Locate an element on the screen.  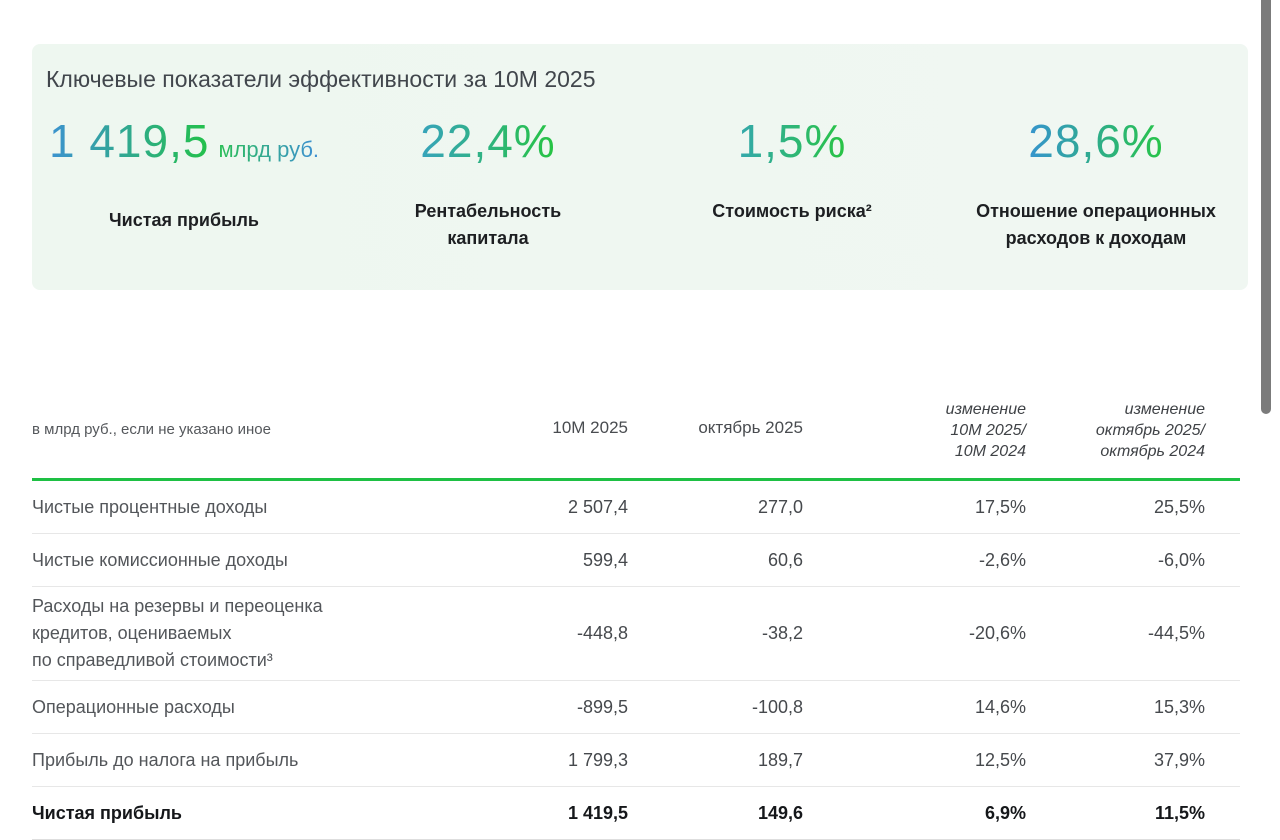
col-header-october-2025: октябрь 2025 is located at coordinates (715, 435).